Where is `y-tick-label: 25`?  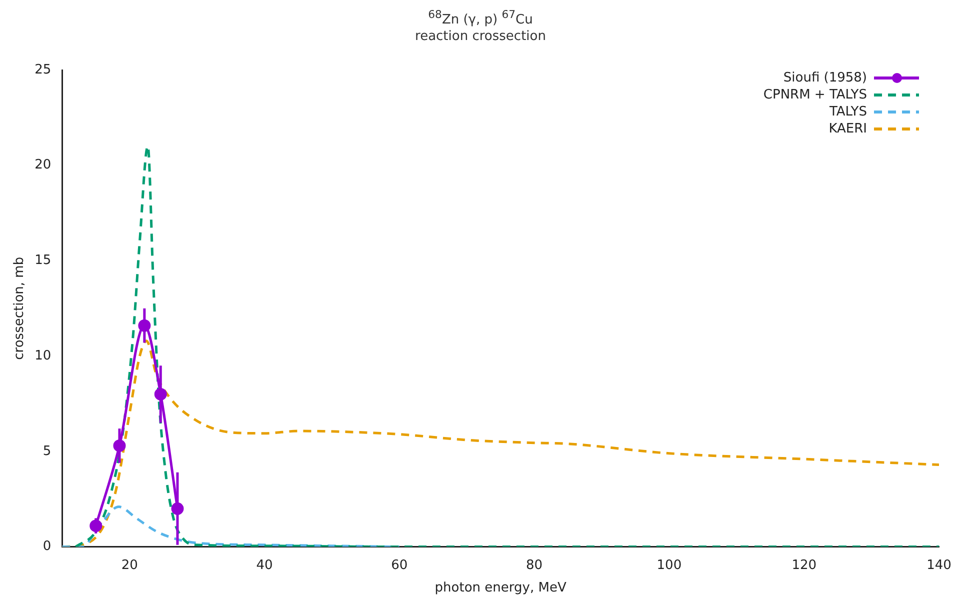 y-tick-label: 25 is located at coordinates (43, 70).